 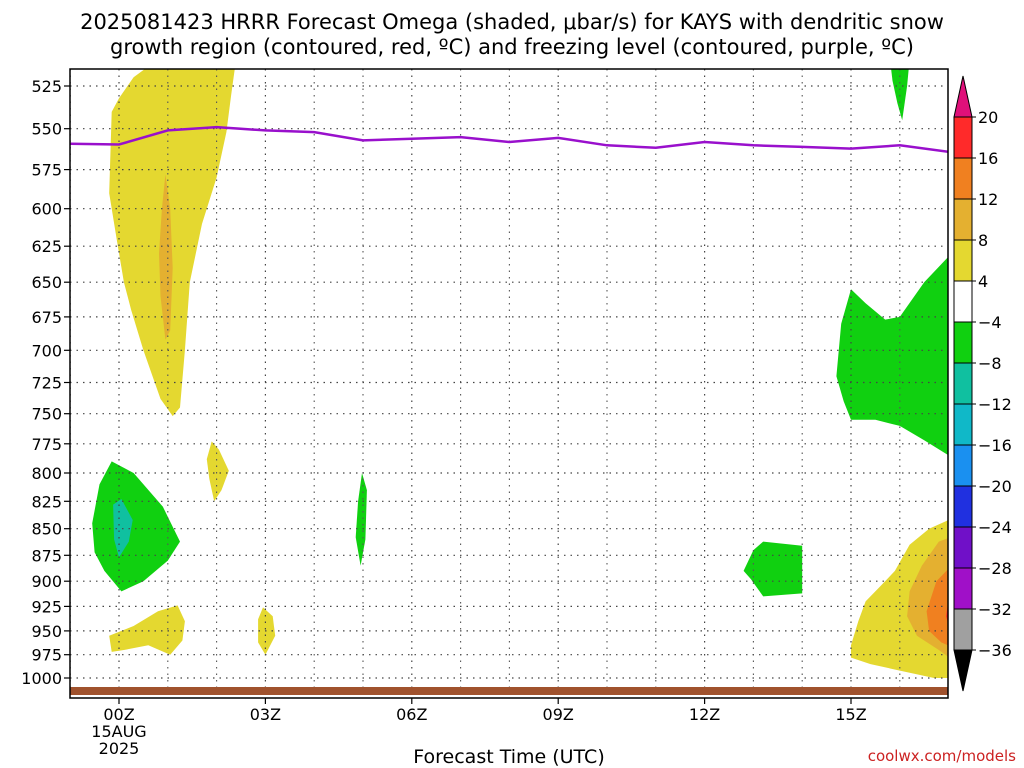 What do you see at coordinates (46, 86) in the screenshot?
I see `y-tick-label: 525` at bounding box center [46, 86].